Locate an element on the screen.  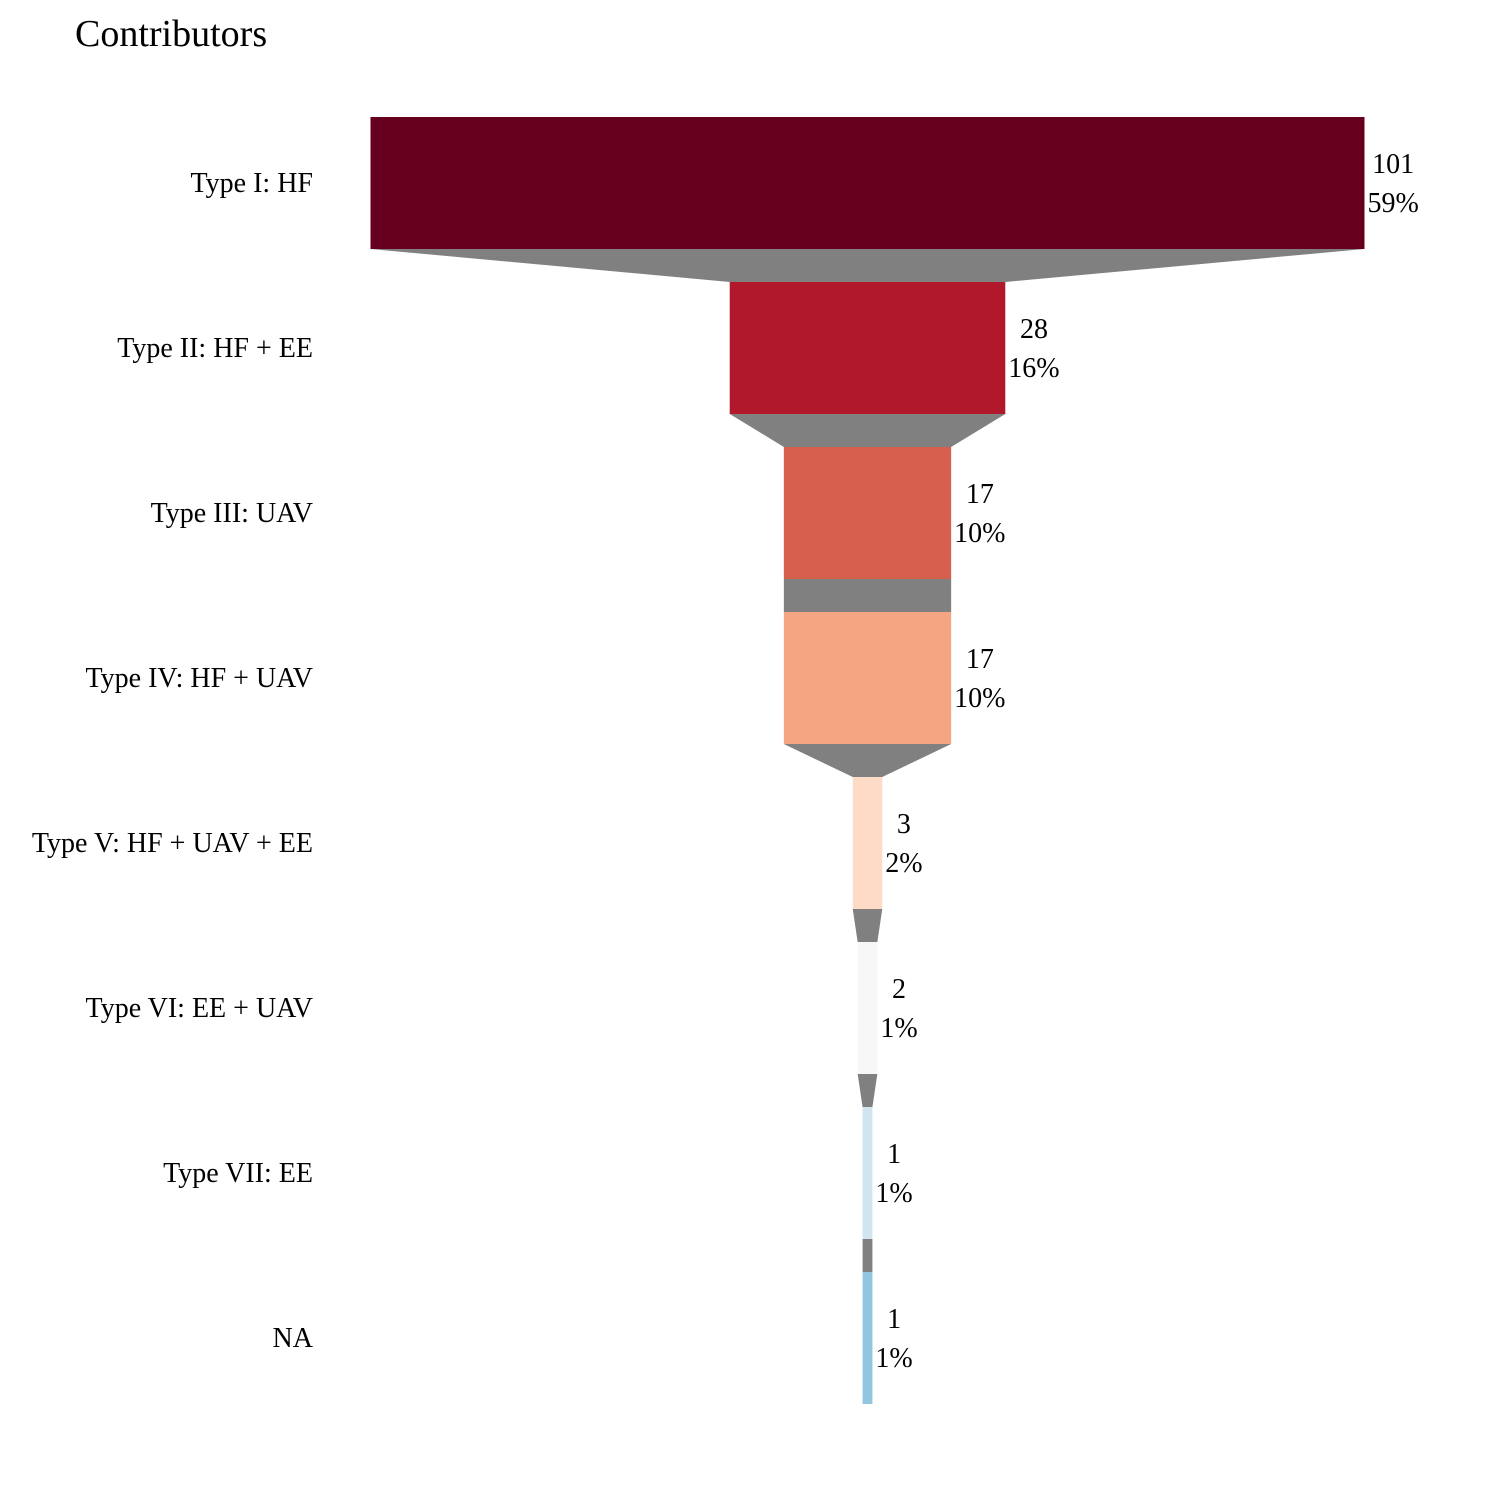
value-label-1: 101 is located at coordinates (1393, 164).